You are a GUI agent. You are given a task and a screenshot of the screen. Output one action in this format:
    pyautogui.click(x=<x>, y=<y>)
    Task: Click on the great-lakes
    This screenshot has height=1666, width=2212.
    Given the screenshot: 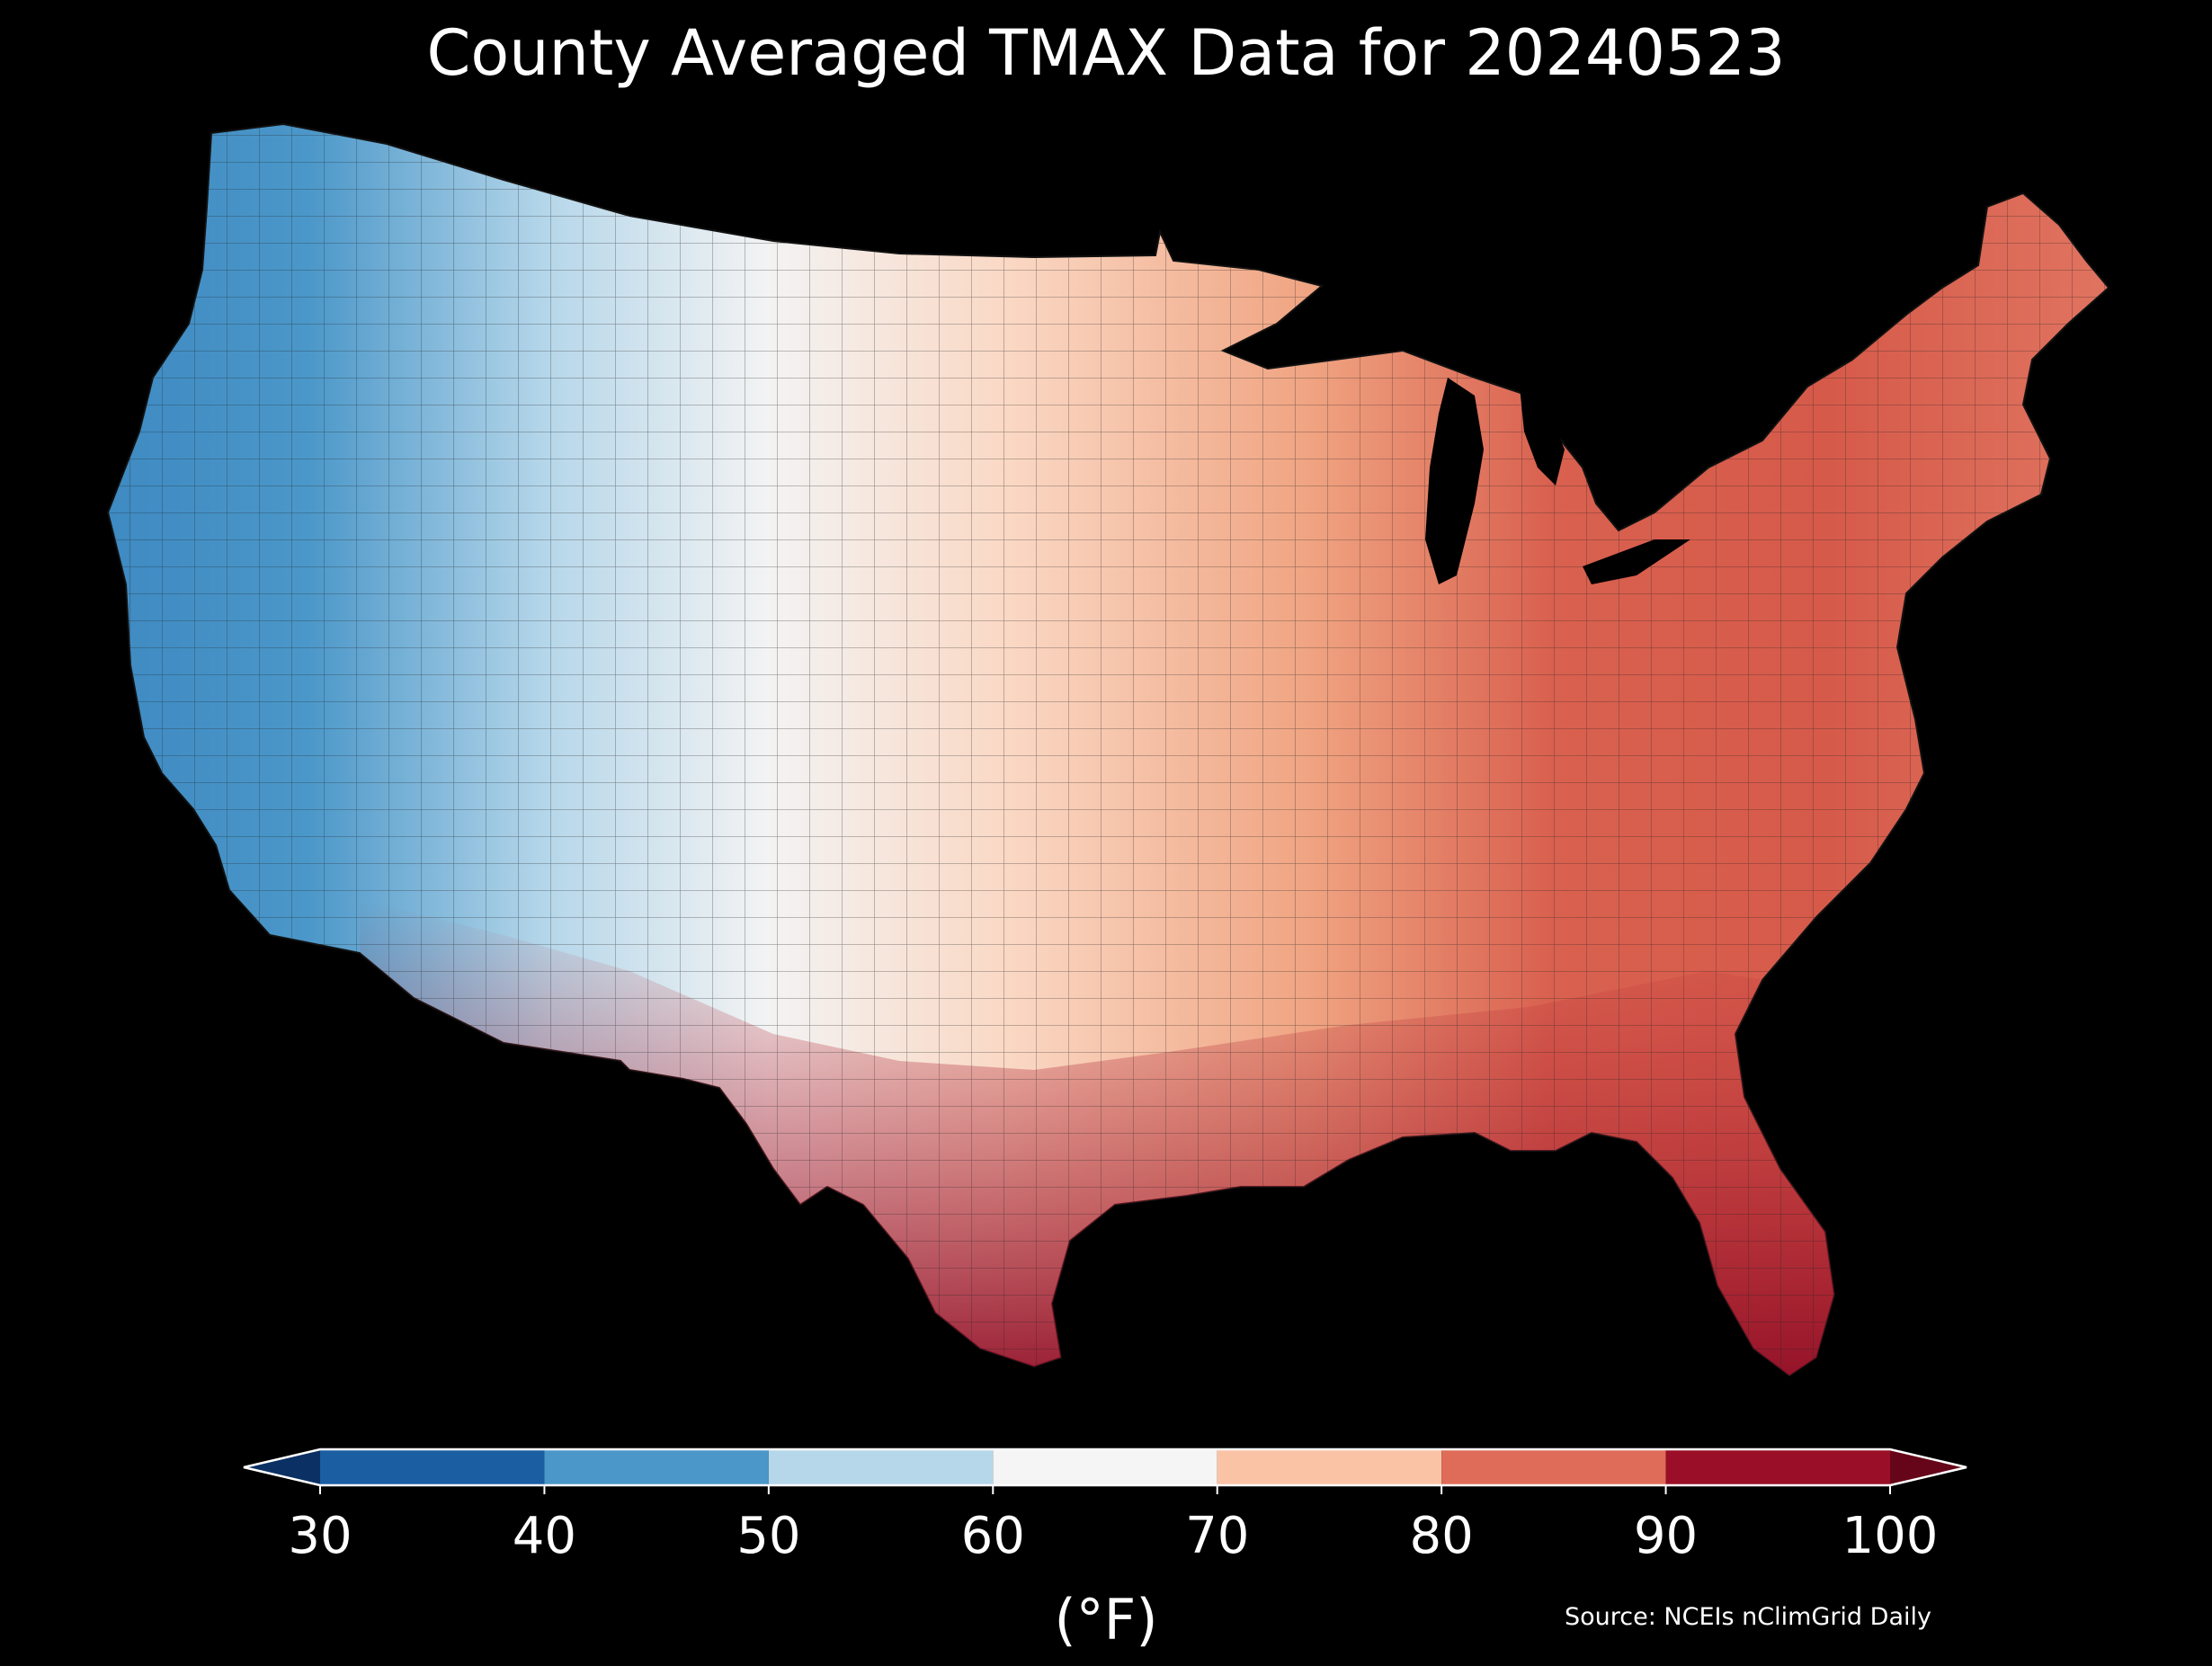 What is the action you would take?
    pyautogui.click(x=1479, y=435)
    